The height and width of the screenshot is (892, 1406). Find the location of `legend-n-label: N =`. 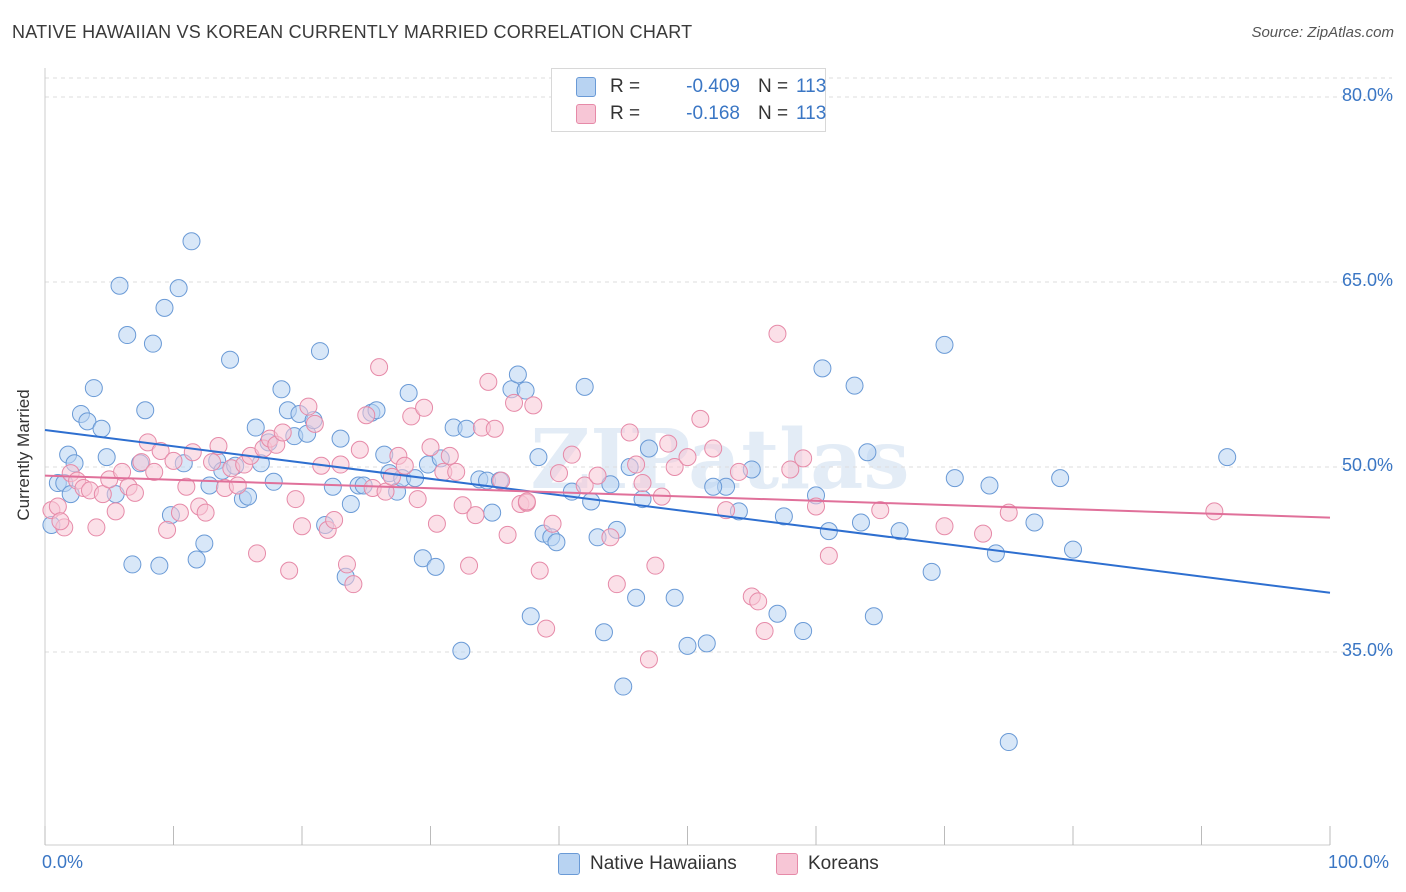

legend-n-label: N = is located at coordinates (773, 86).